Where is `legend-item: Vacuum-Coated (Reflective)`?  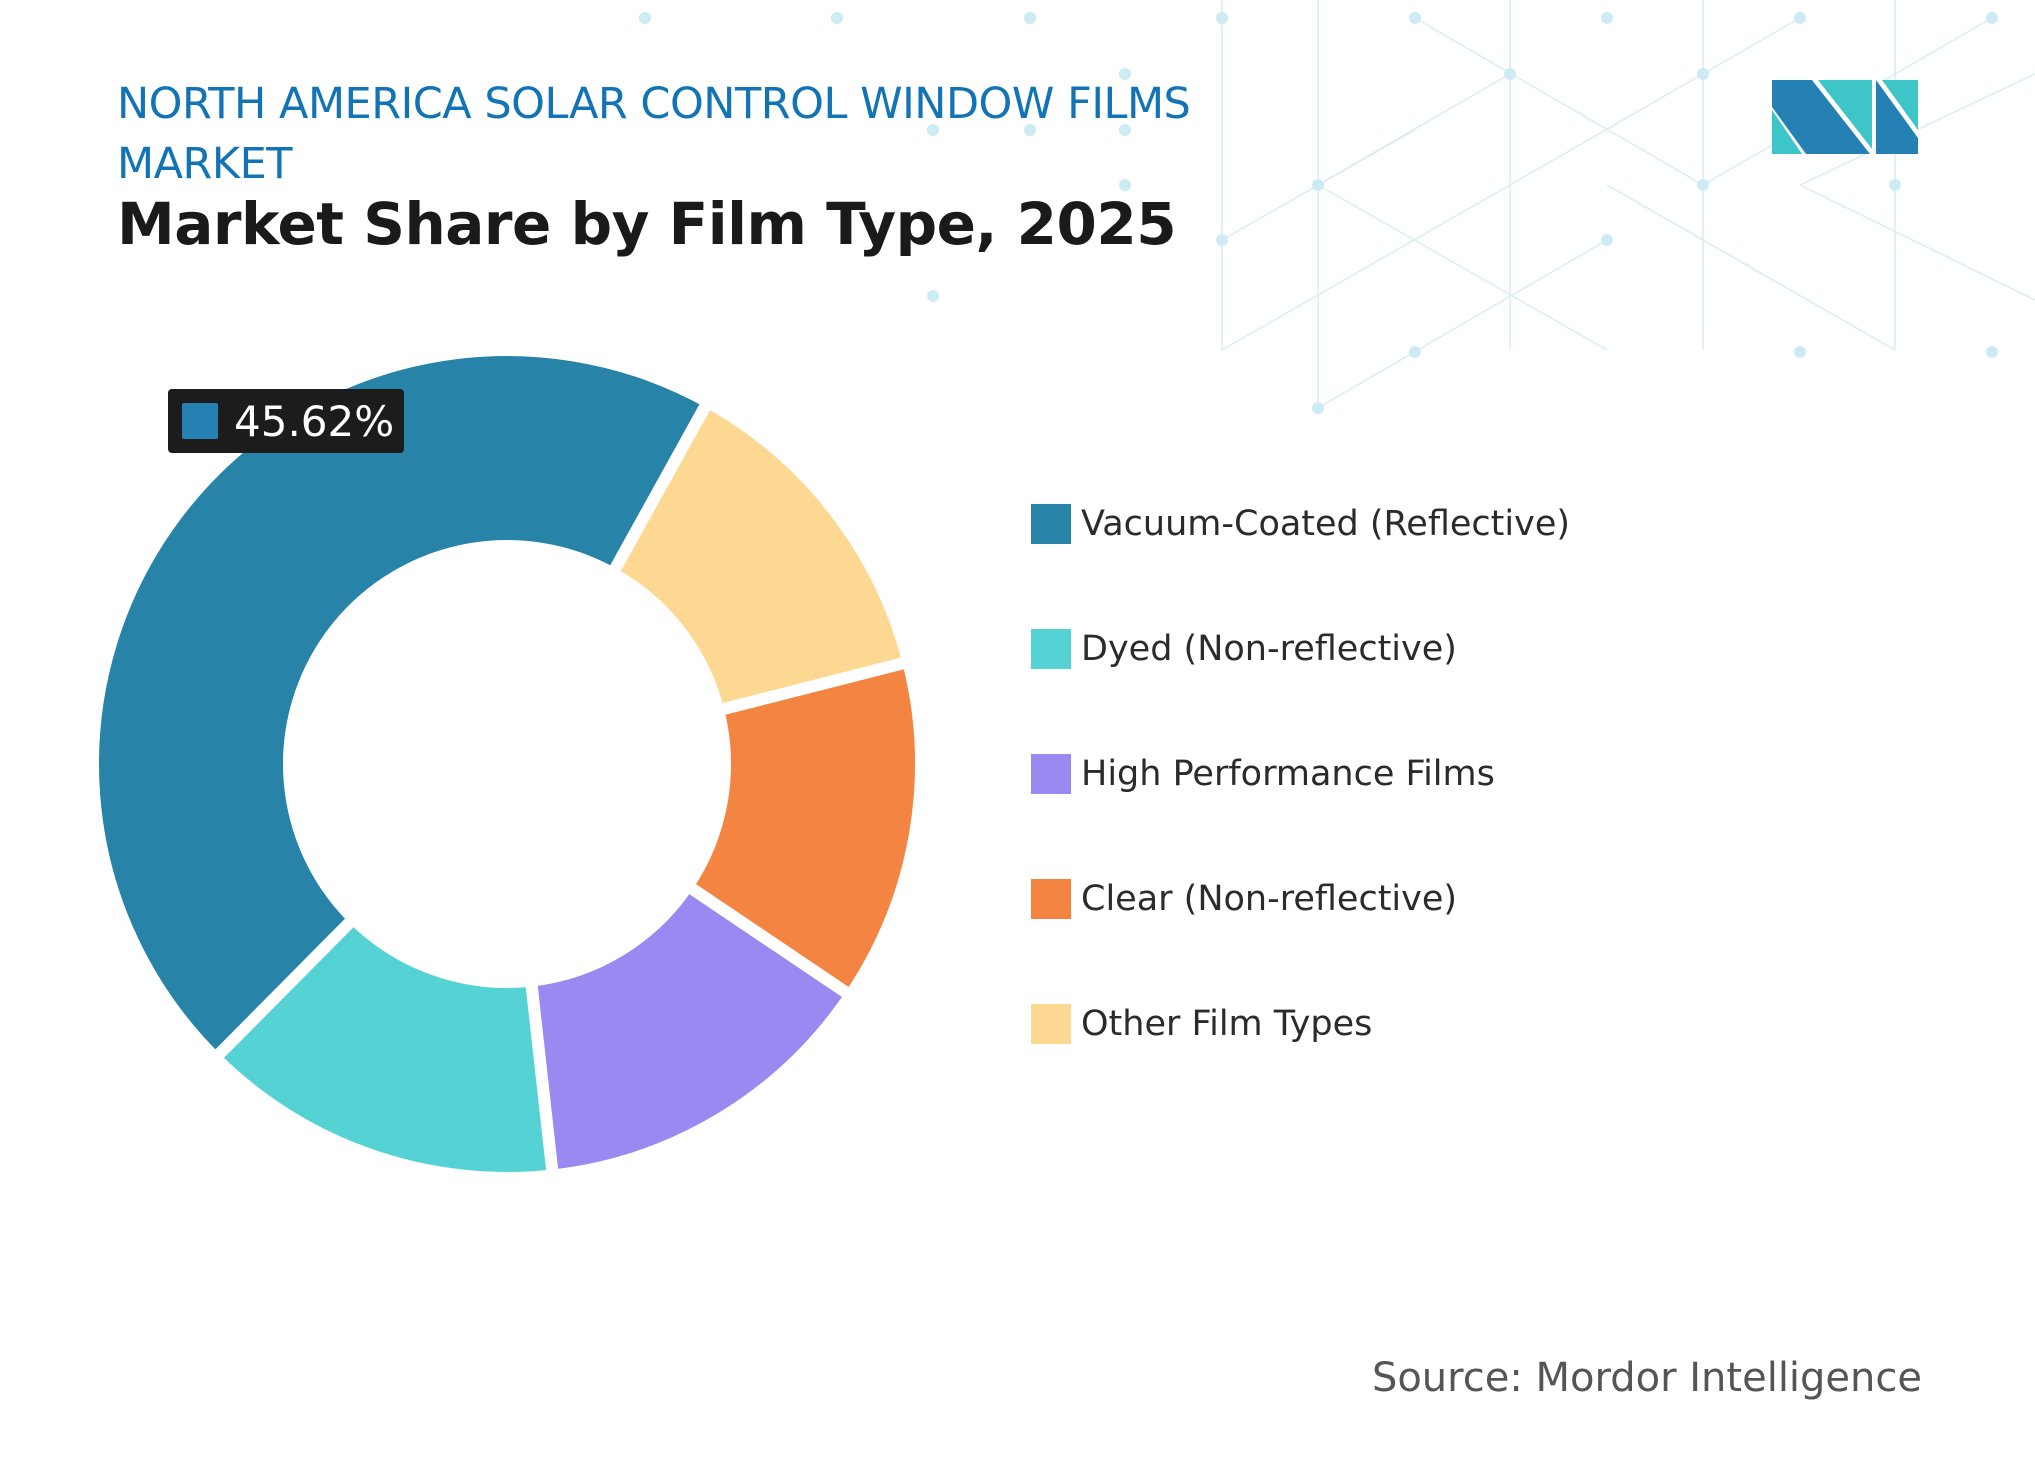 legend-item: Vacuum-Coated (Reflective) is located at coordinates (1300, 524).